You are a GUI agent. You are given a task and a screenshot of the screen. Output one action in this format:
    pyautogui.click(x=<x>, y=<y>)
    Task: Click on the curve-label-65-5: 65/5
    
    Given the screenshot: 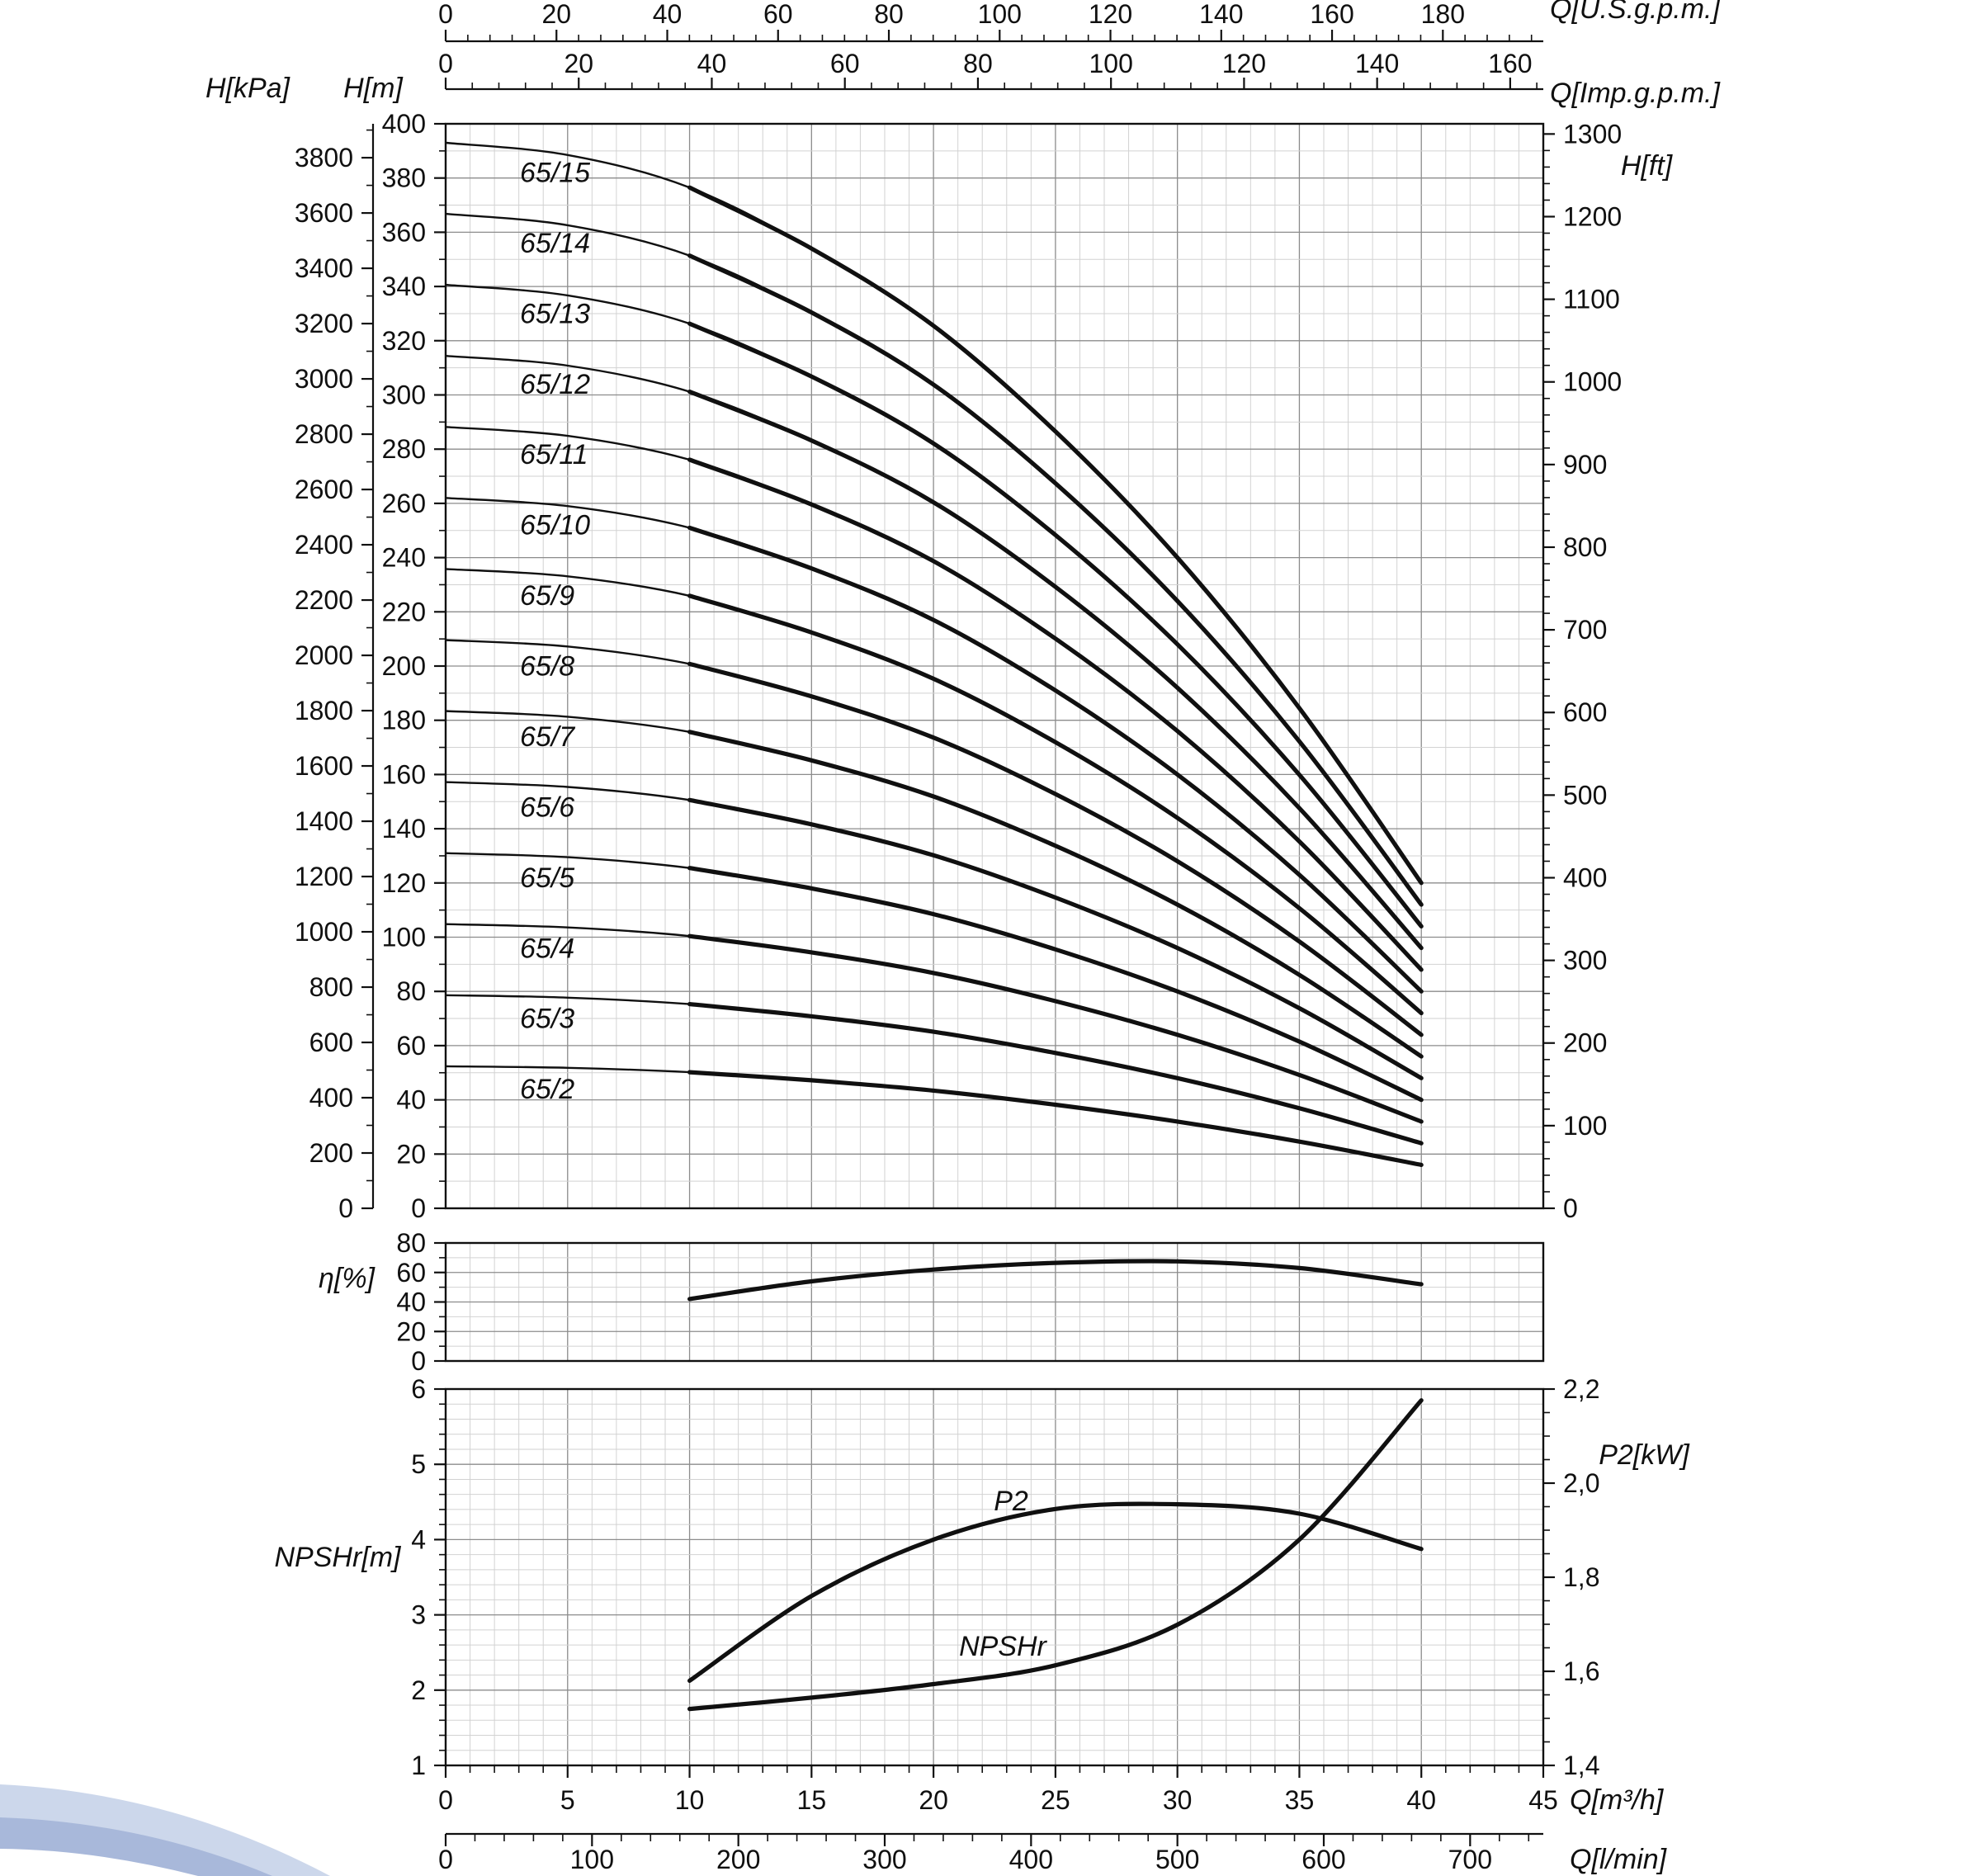 What is the action you would take?
    pyautogui.click(x=547, y=878)
    